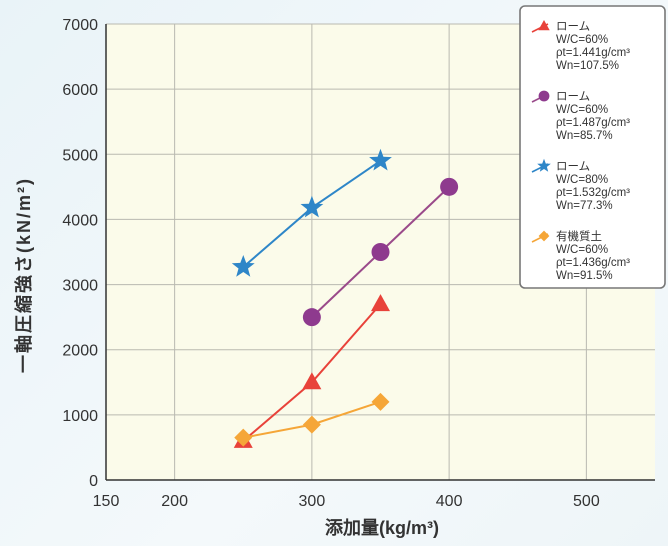  What do you see at coordinates (586, 501) in the screenshot?
I see `x-tick-label: 500` at bounding box center [586, 501].